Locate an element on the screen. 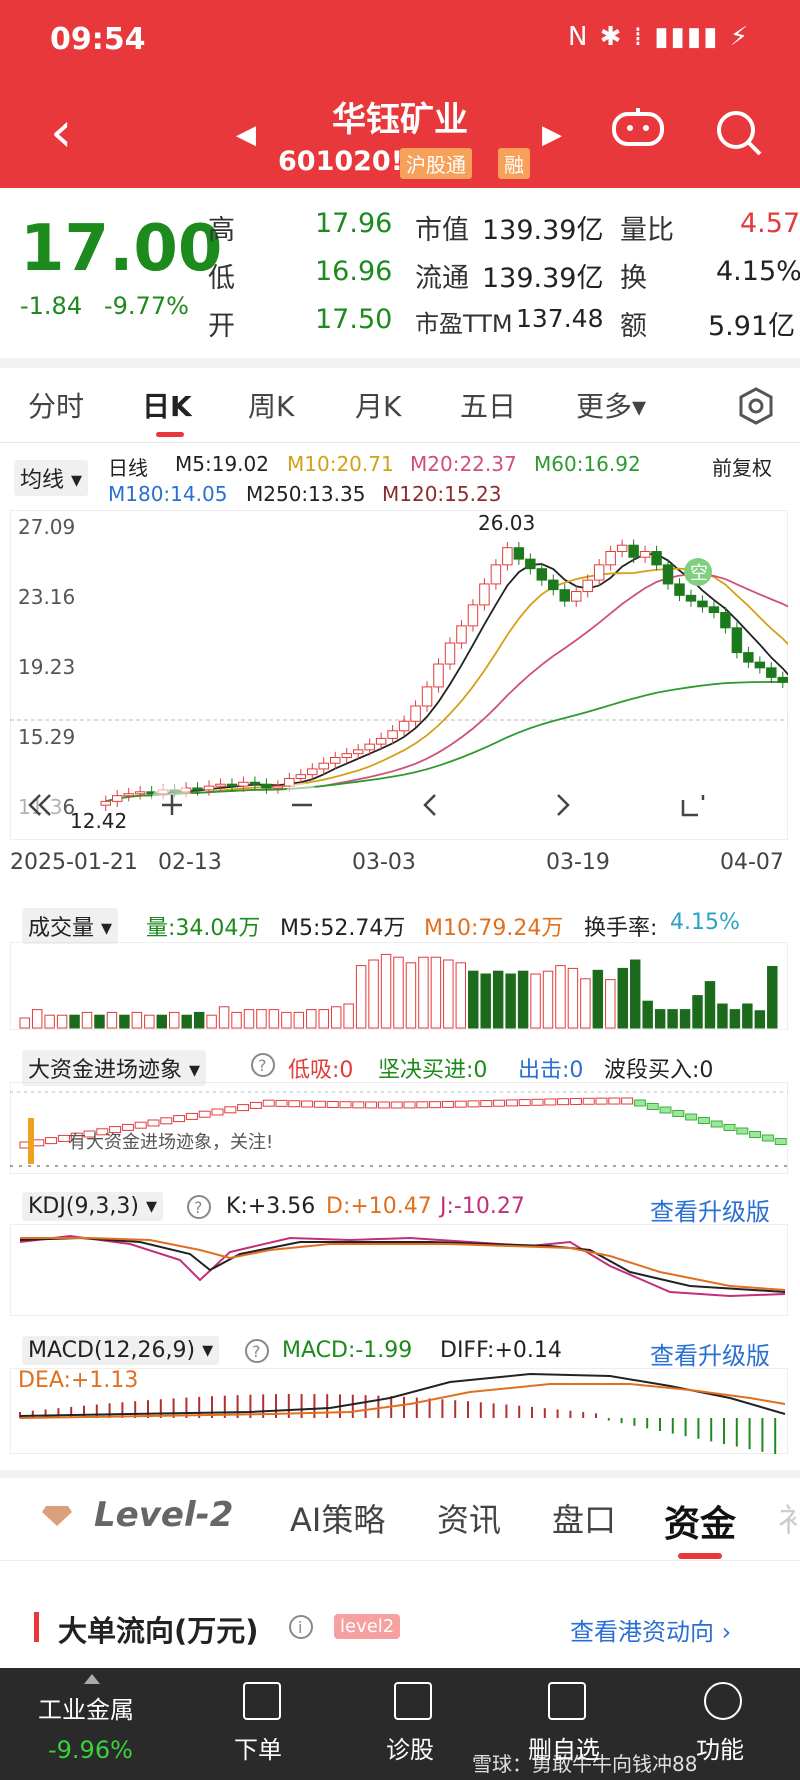 This screenshot has width=800, height=1780. bigfund-chart: 有大资金进场迹象，关注! 🏃 is located at coordinates (399, 1128).